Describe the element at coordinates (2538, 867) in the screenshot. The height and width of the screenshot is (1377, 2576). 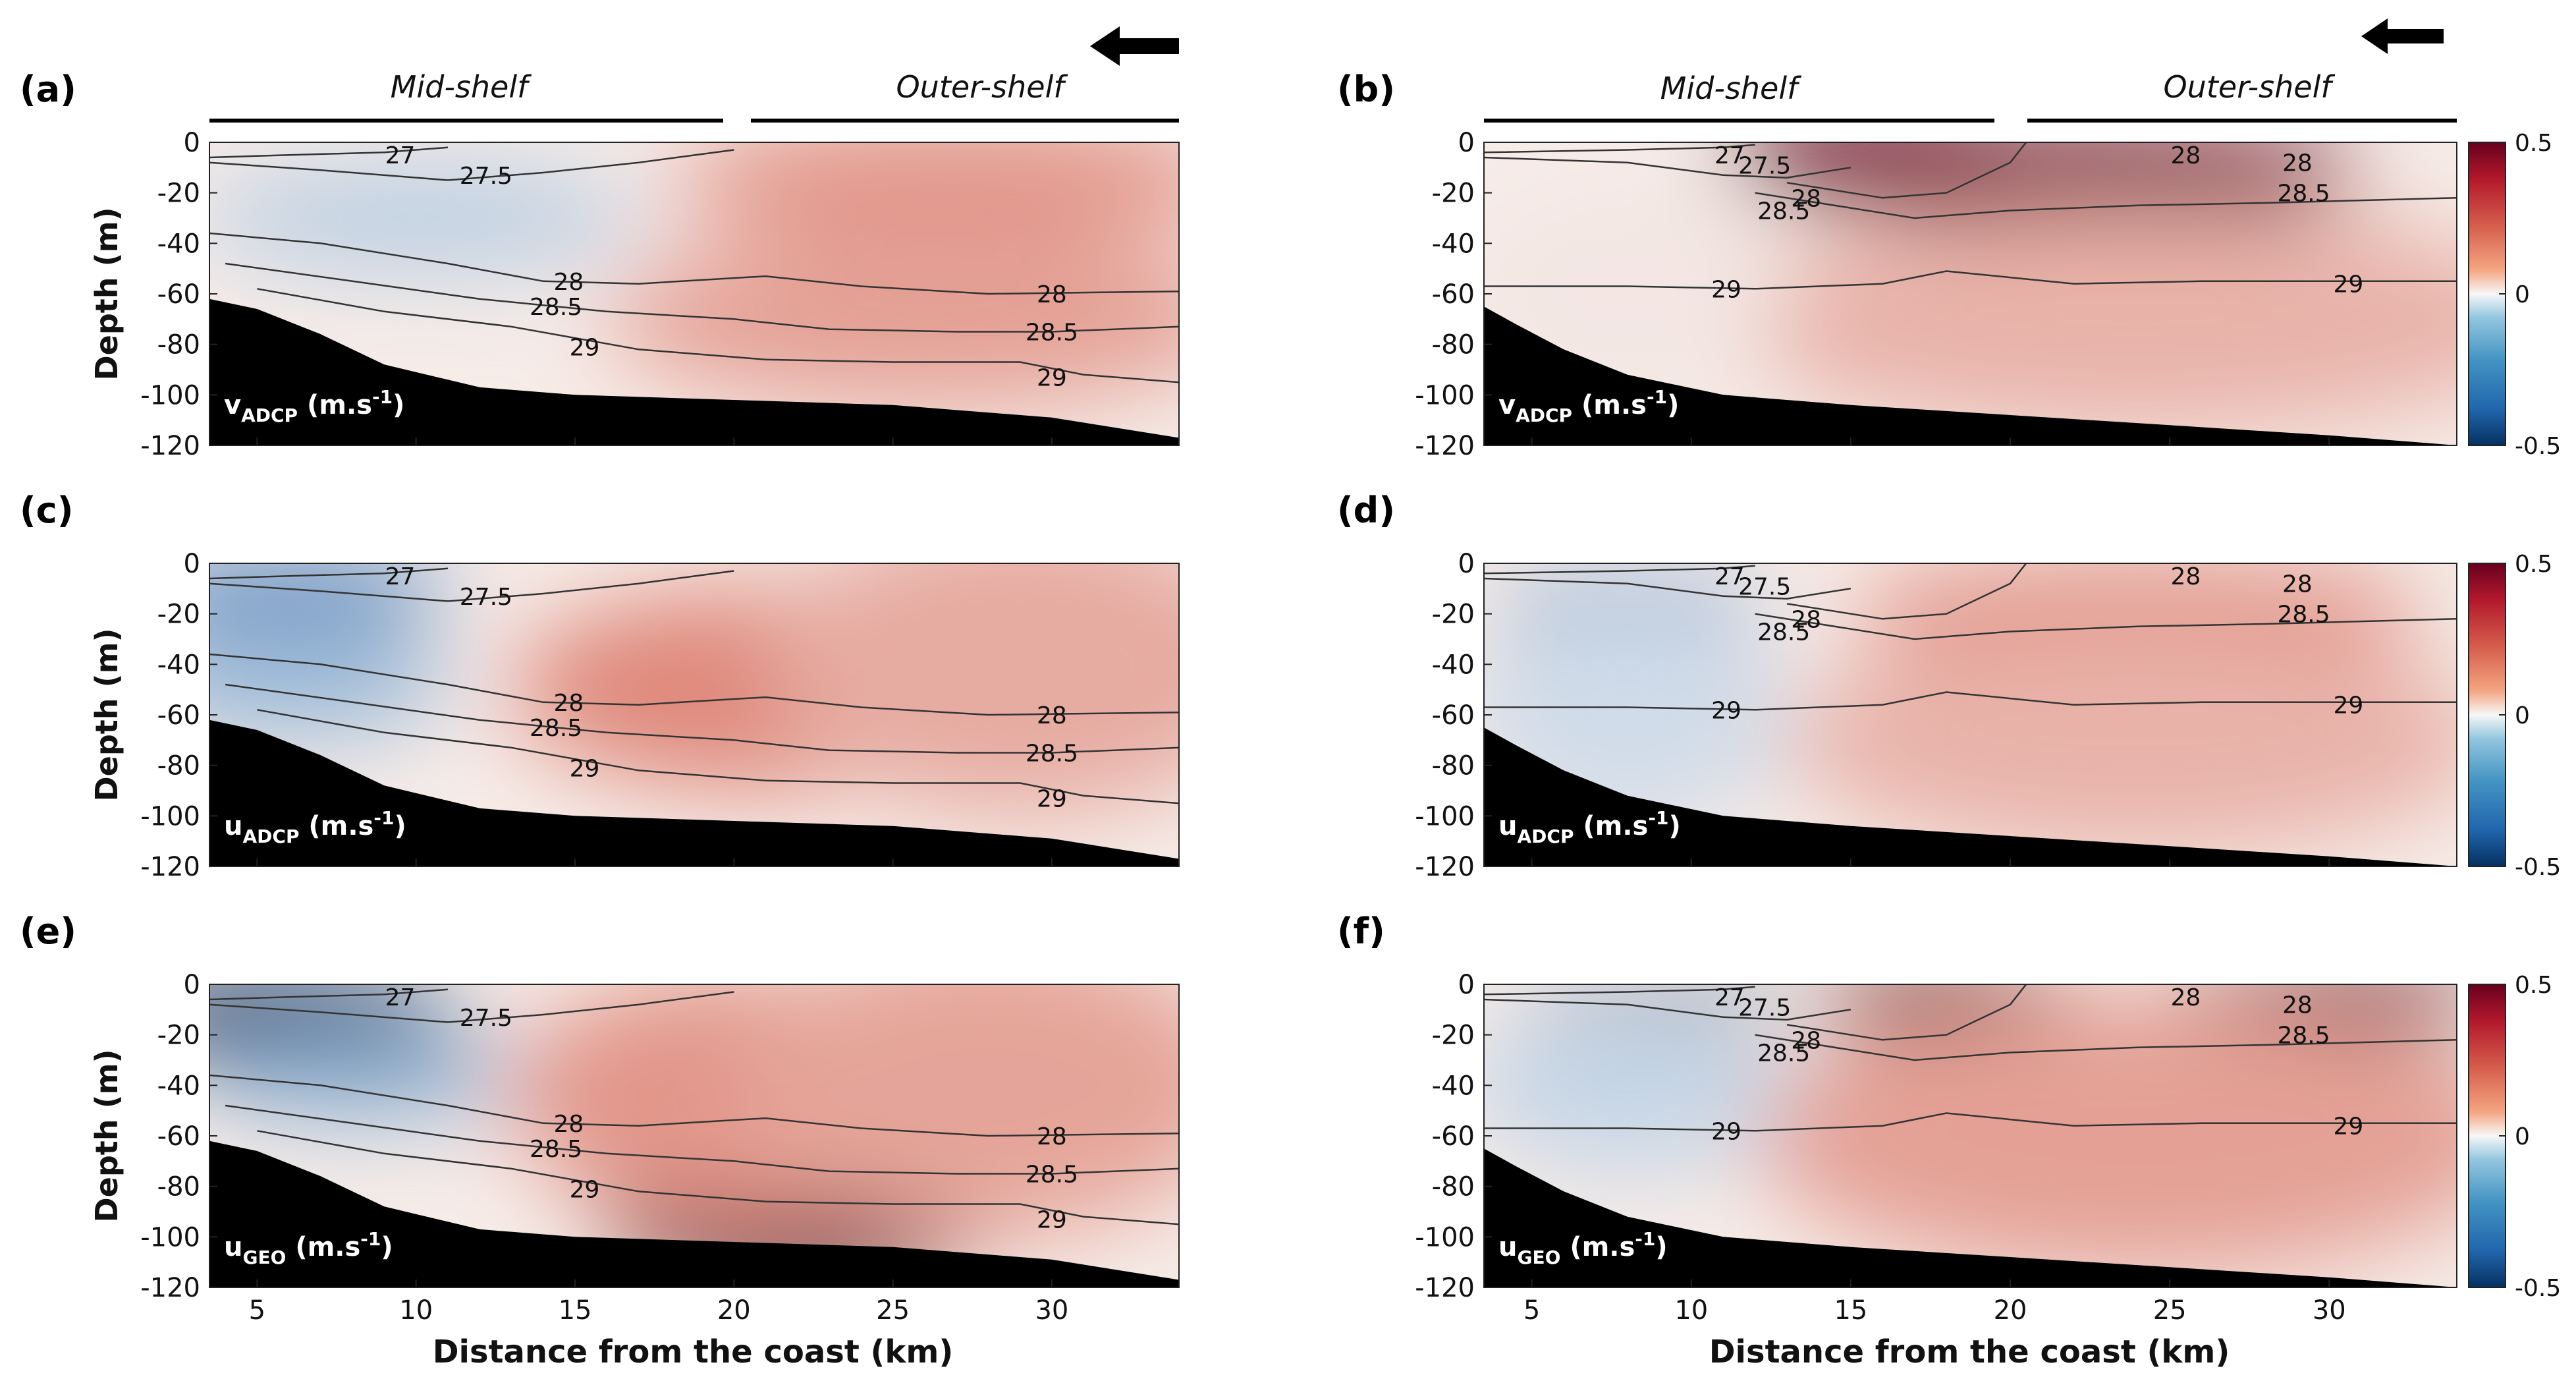
I see `colorbar-tick-label: -0.5` at that location.